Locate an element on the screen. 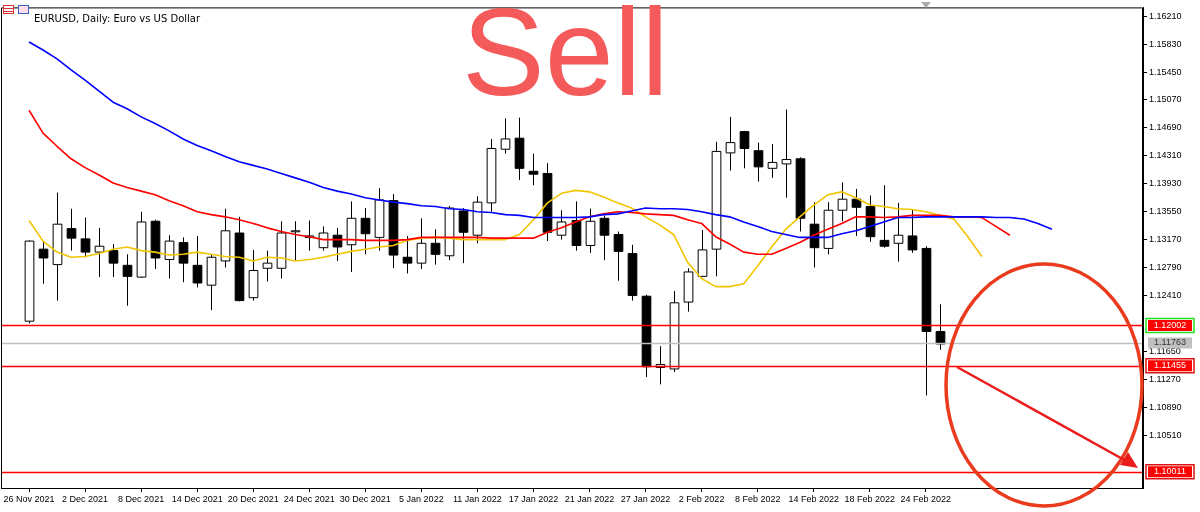 The image size is (1200, 512). ref-line-label: 1.11455 is located at coordinates (1170, 365).